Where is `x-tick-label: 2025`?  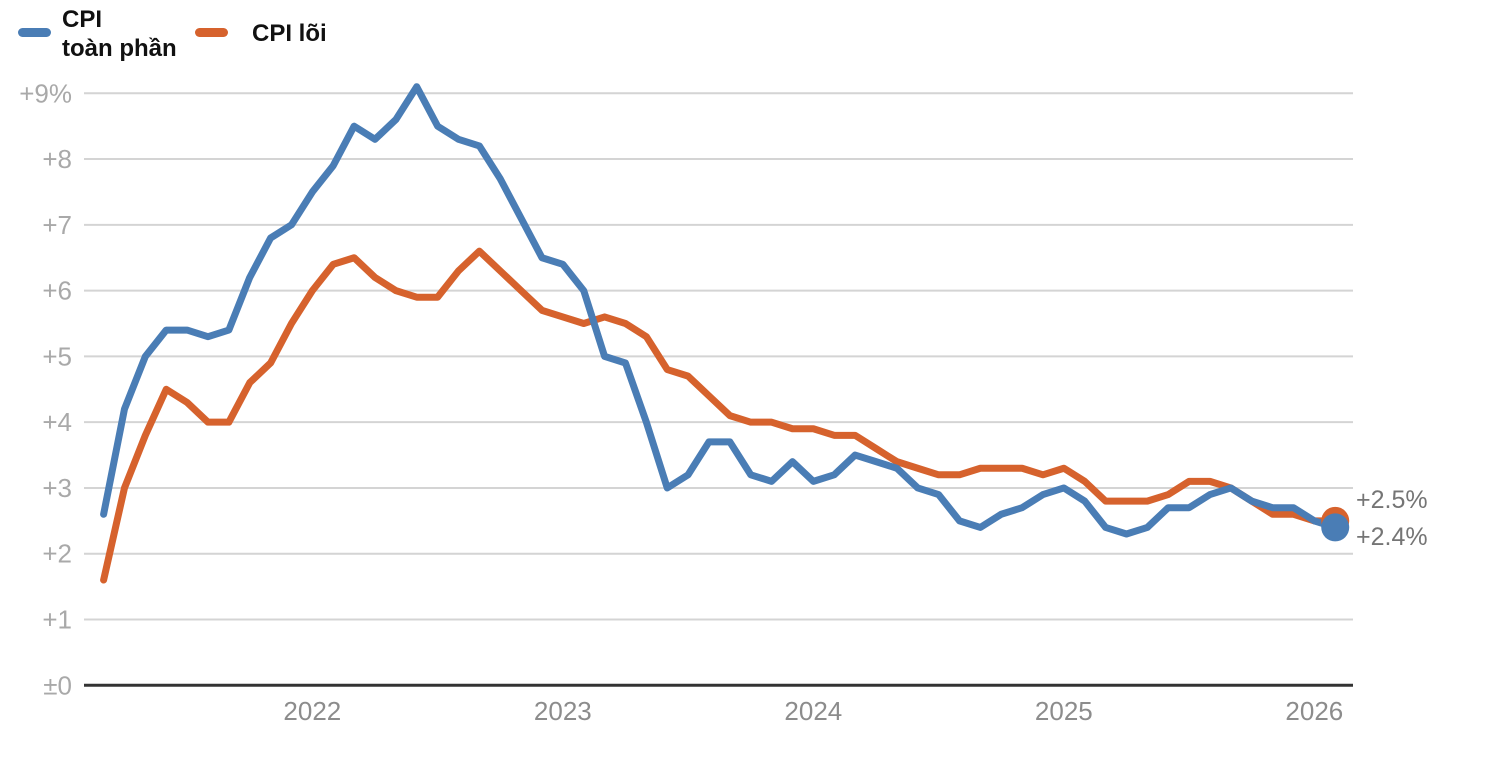 x-tick-label: 2025 is located at coordinates (1064, 711).